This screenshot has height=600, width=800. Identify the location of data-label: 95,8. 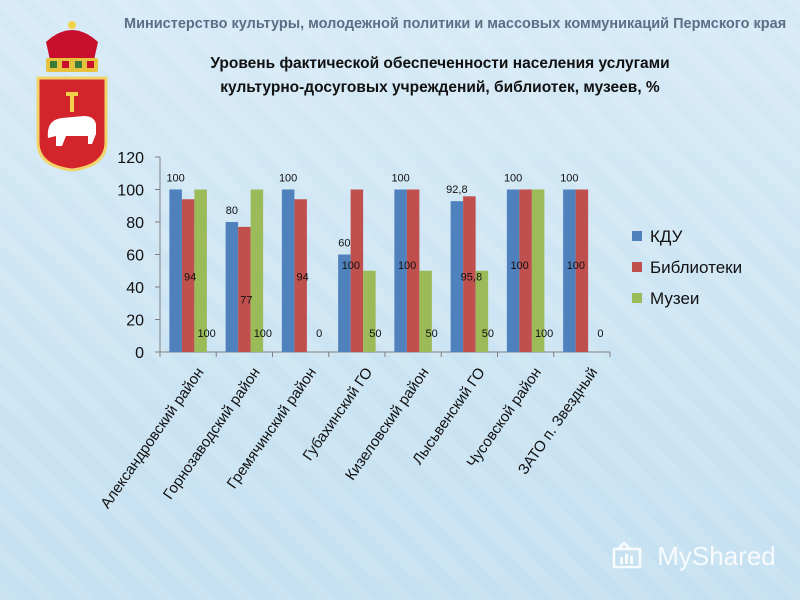
(471, 278).